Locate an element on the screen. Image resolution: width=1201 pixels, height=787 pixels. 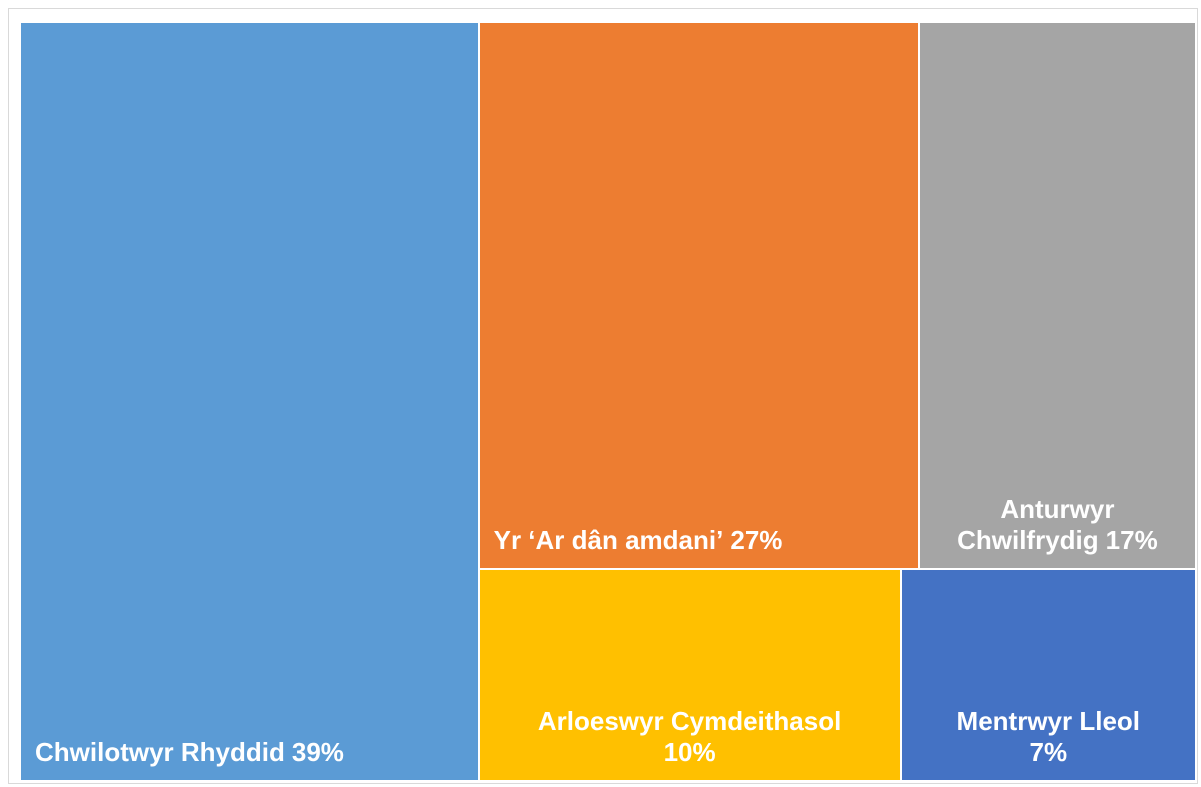
value-label: 39% is located at coordinates (317, 752).